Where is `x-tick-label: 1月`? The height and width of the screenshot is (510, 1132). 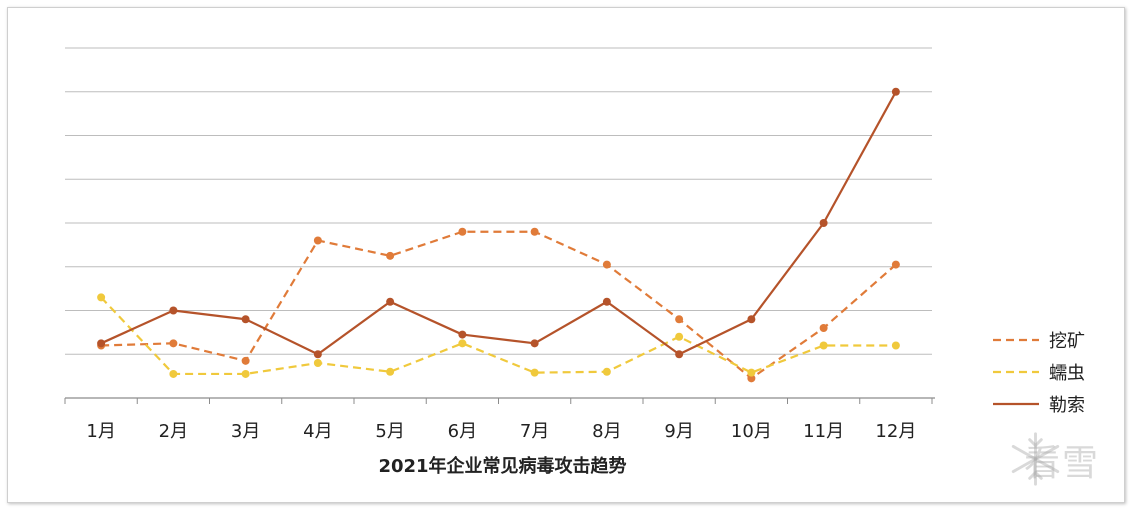
x-tick-label: 1月 is located at coordinates (100, 431).